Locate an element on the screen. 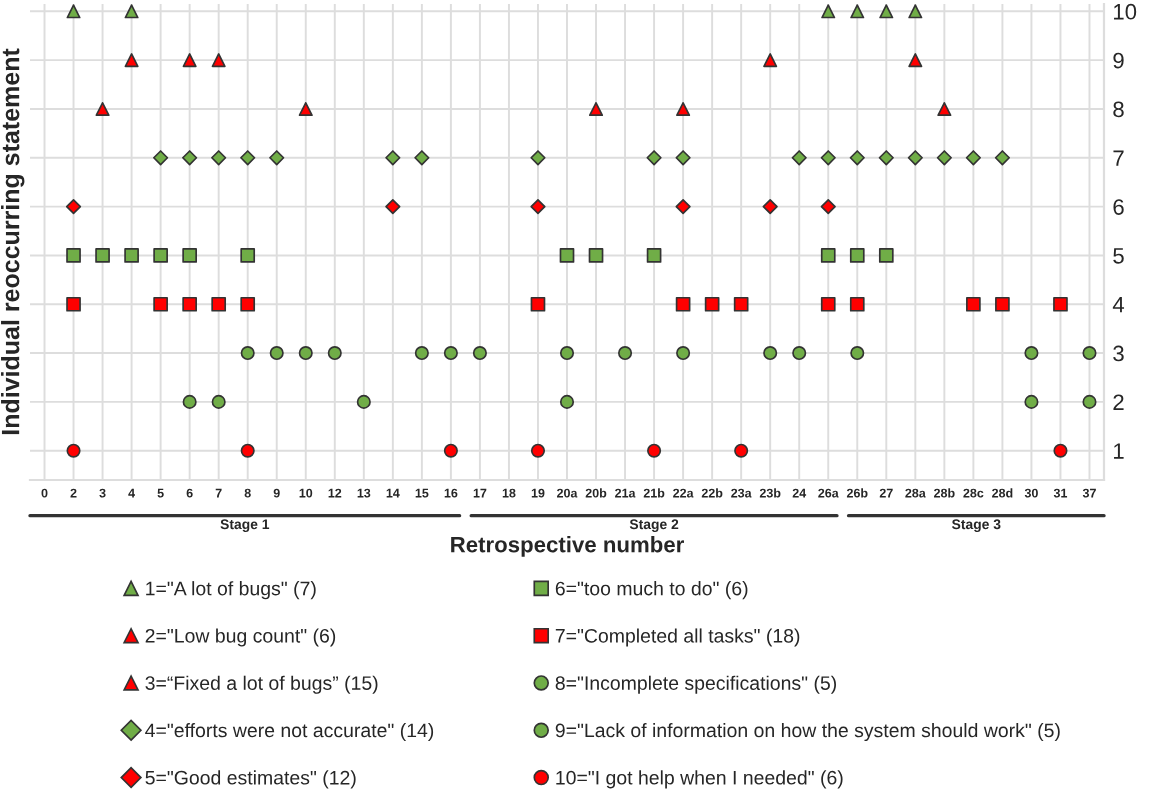 The width and height of the screenshot is (1154, 794). y-tick-label: 4 is located at coordinates (1118, 305).